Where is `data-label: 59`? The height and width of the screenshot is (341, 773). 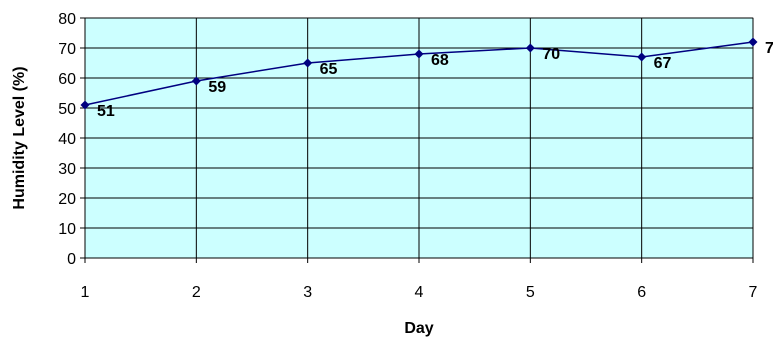
data-label: 59 is located at coordinates (217, 87).